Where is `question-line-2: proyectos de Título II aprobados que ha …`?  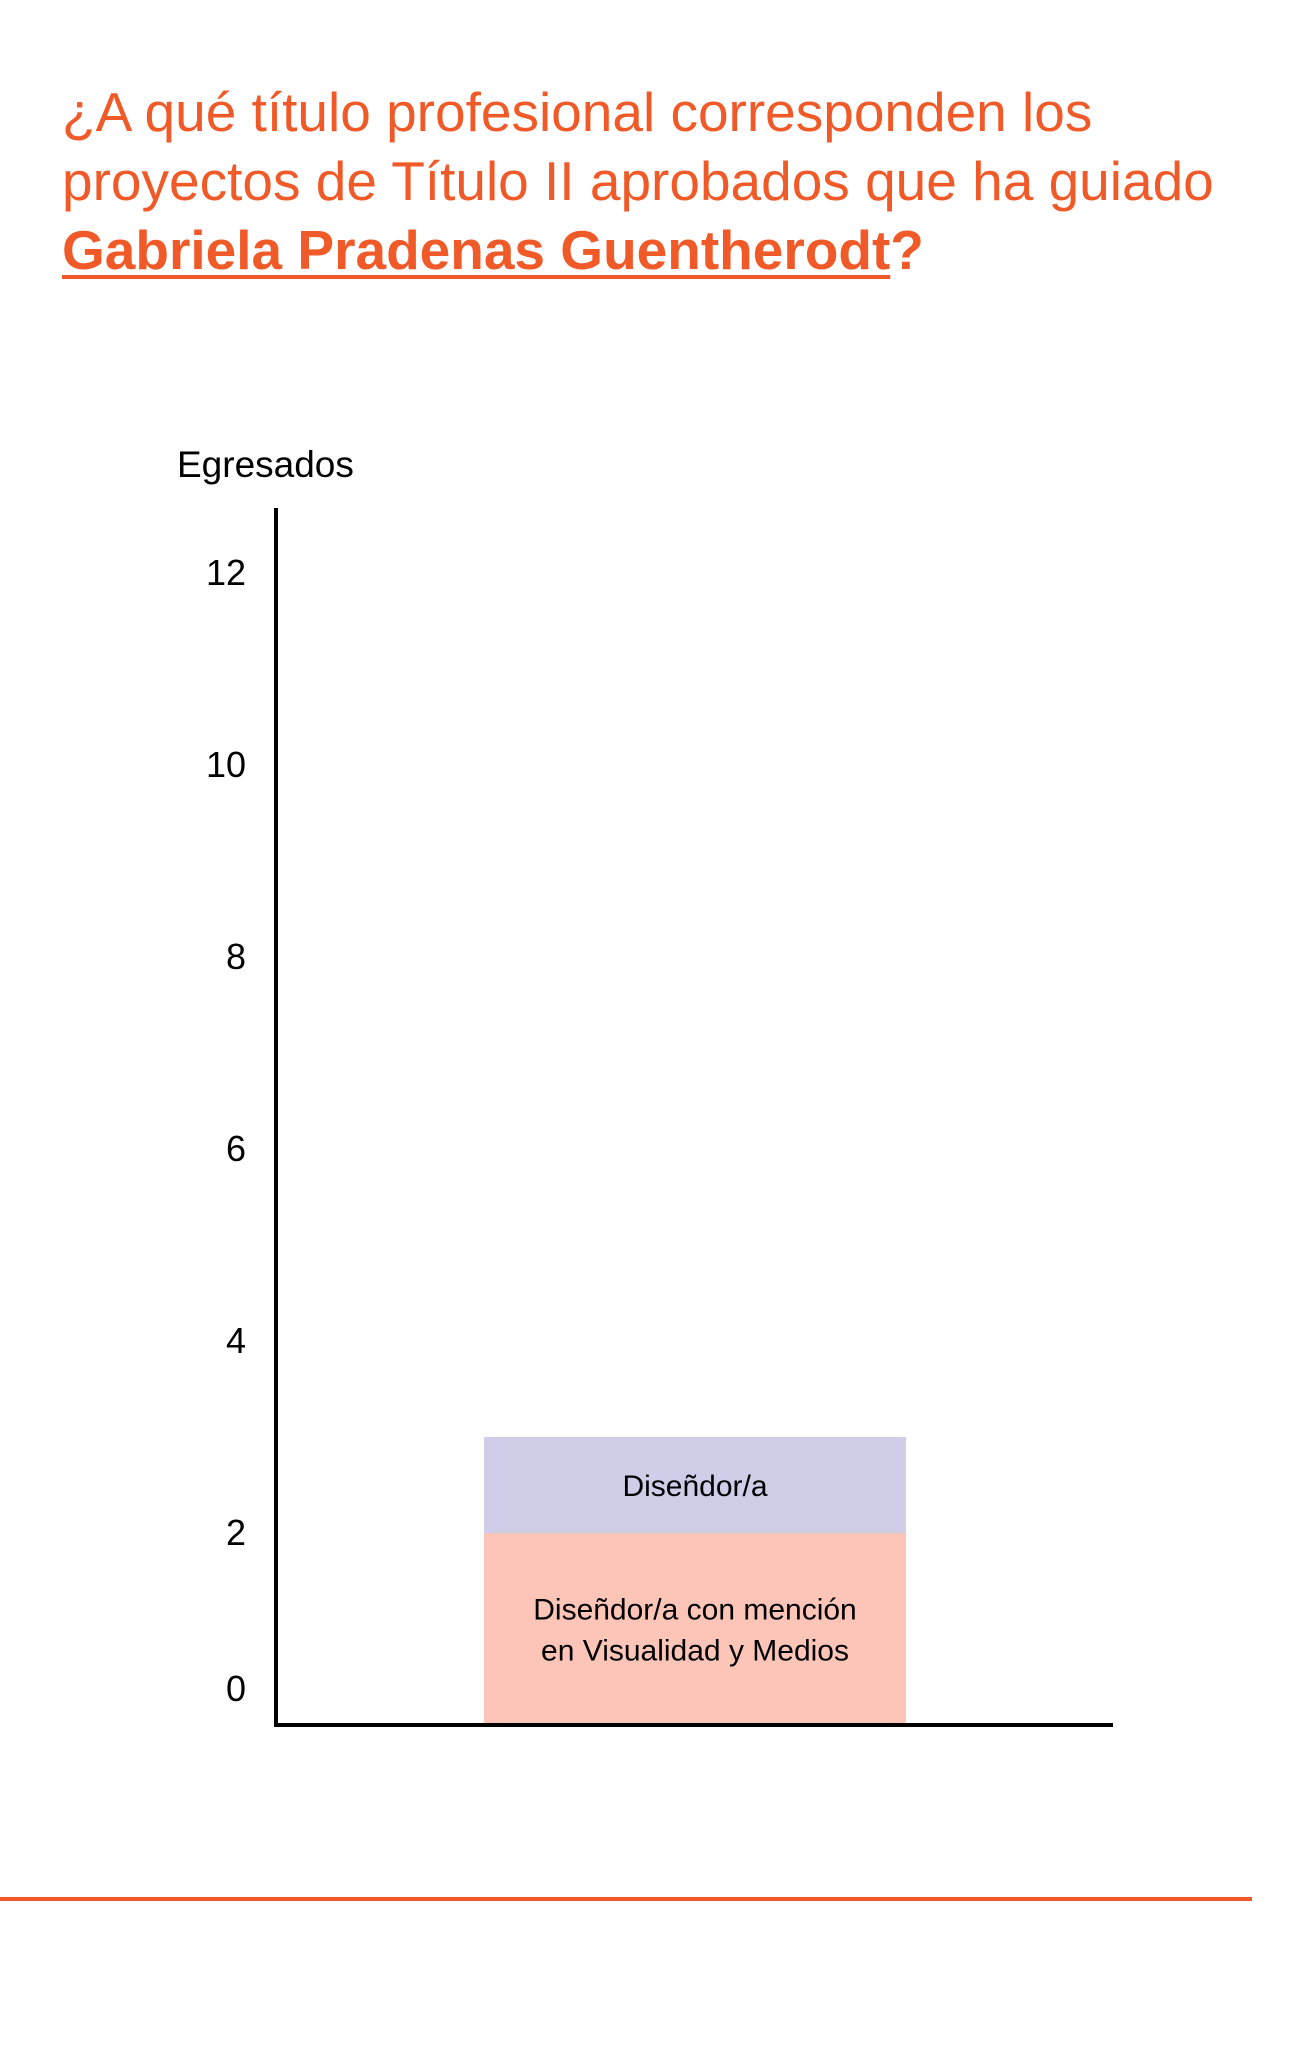
question-line-2: proyectos de Título II aprobados que ha … is located at coordinates (638, 181).